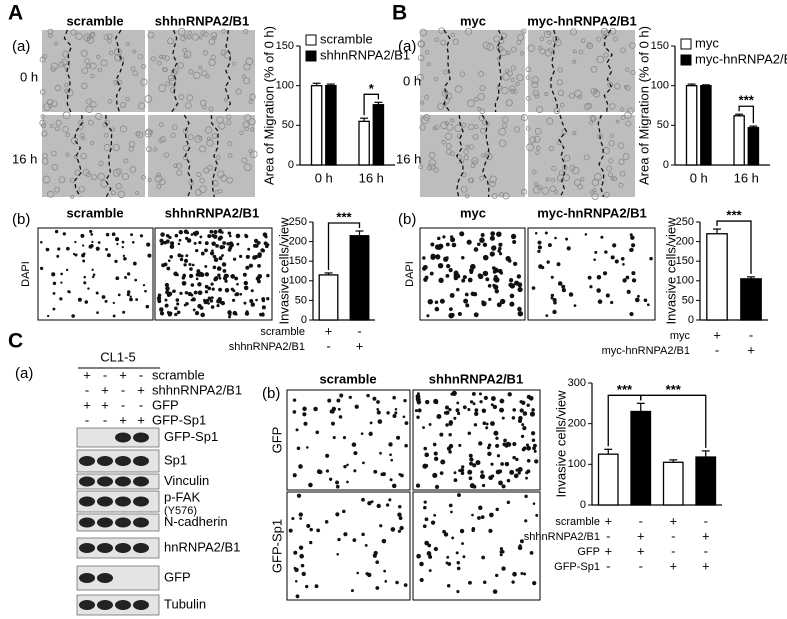 The image size is (787, 619). I want to click on wound-edge, so click(119, 71).